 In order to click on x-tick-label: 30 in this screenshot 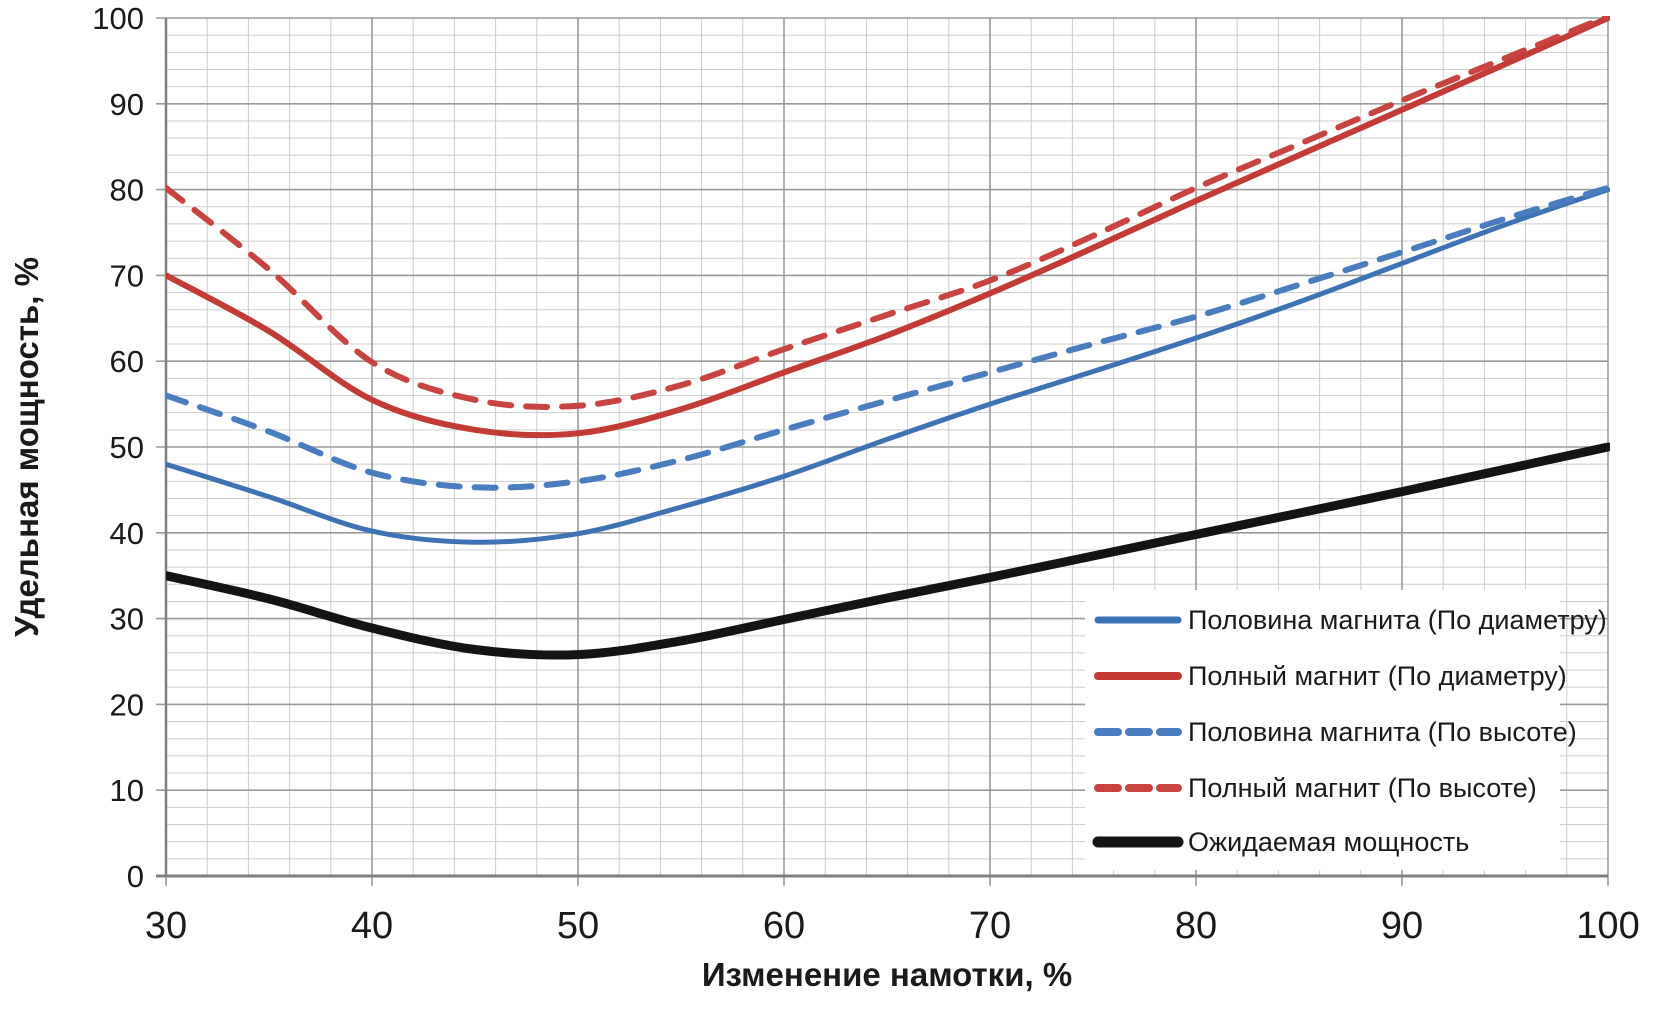, I will do `click(166, 926)`.